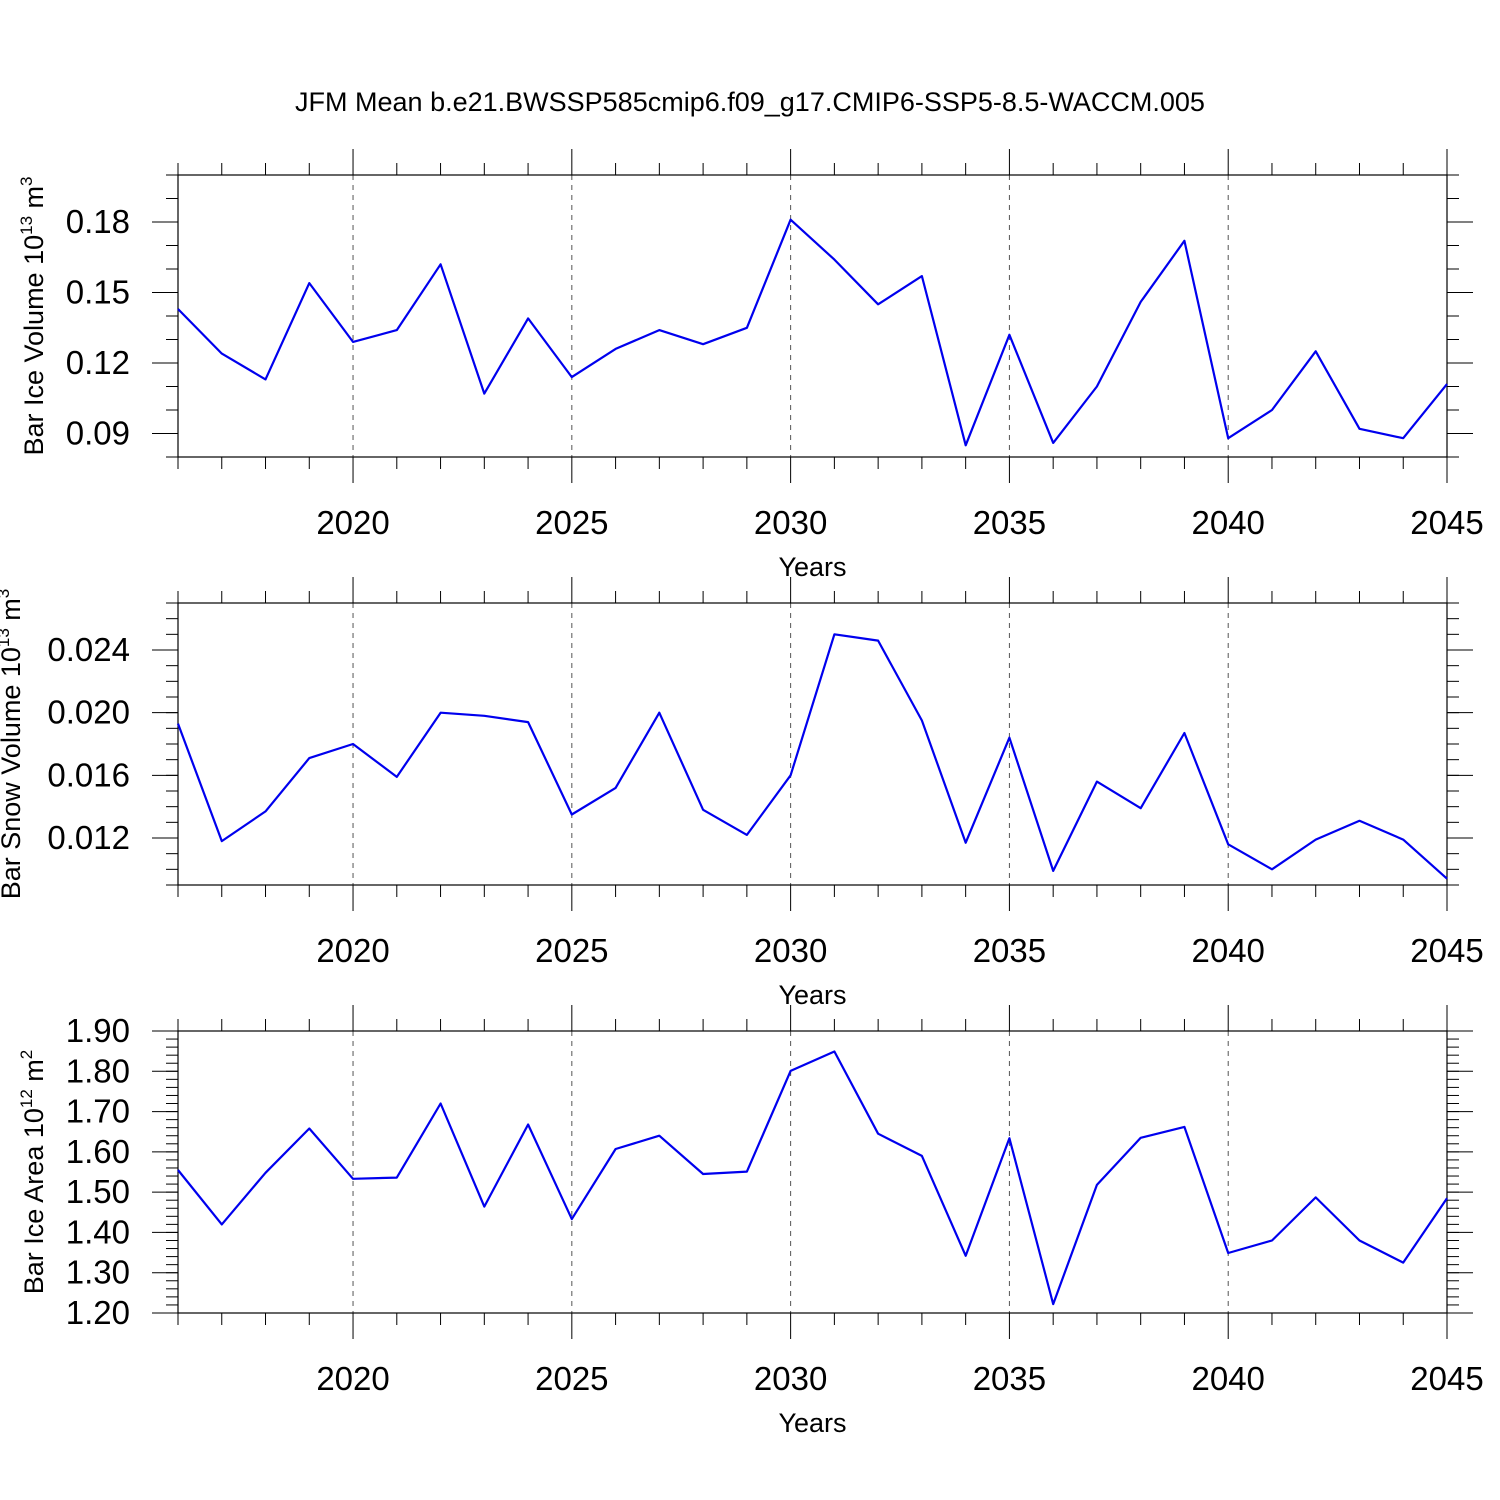 The image size is (1500, 1500). Describe the element at coordinates (812, 756) in the screenshot. I see `series-line-bar-snow-volume` at that location.